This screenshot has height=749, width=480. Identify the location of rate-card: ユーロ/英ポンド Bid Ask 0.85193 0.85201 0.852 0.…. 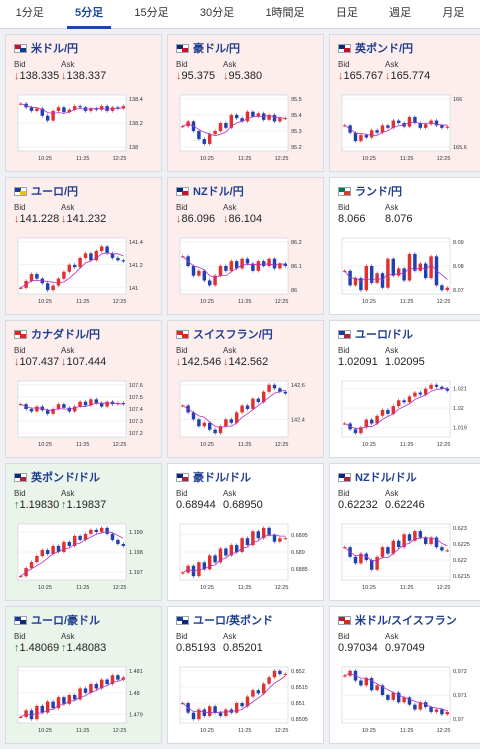
(245, 675).